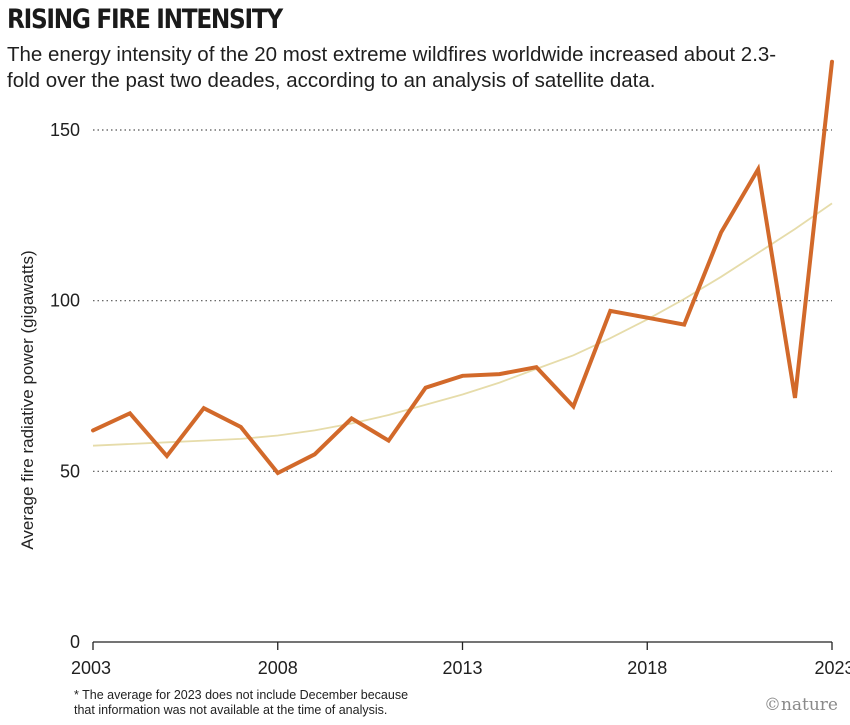 This screenshot has height=725, width=850. I want to click on x-tick-labels: 2003 2008 2013 2018 2023*, so click(460, 660).